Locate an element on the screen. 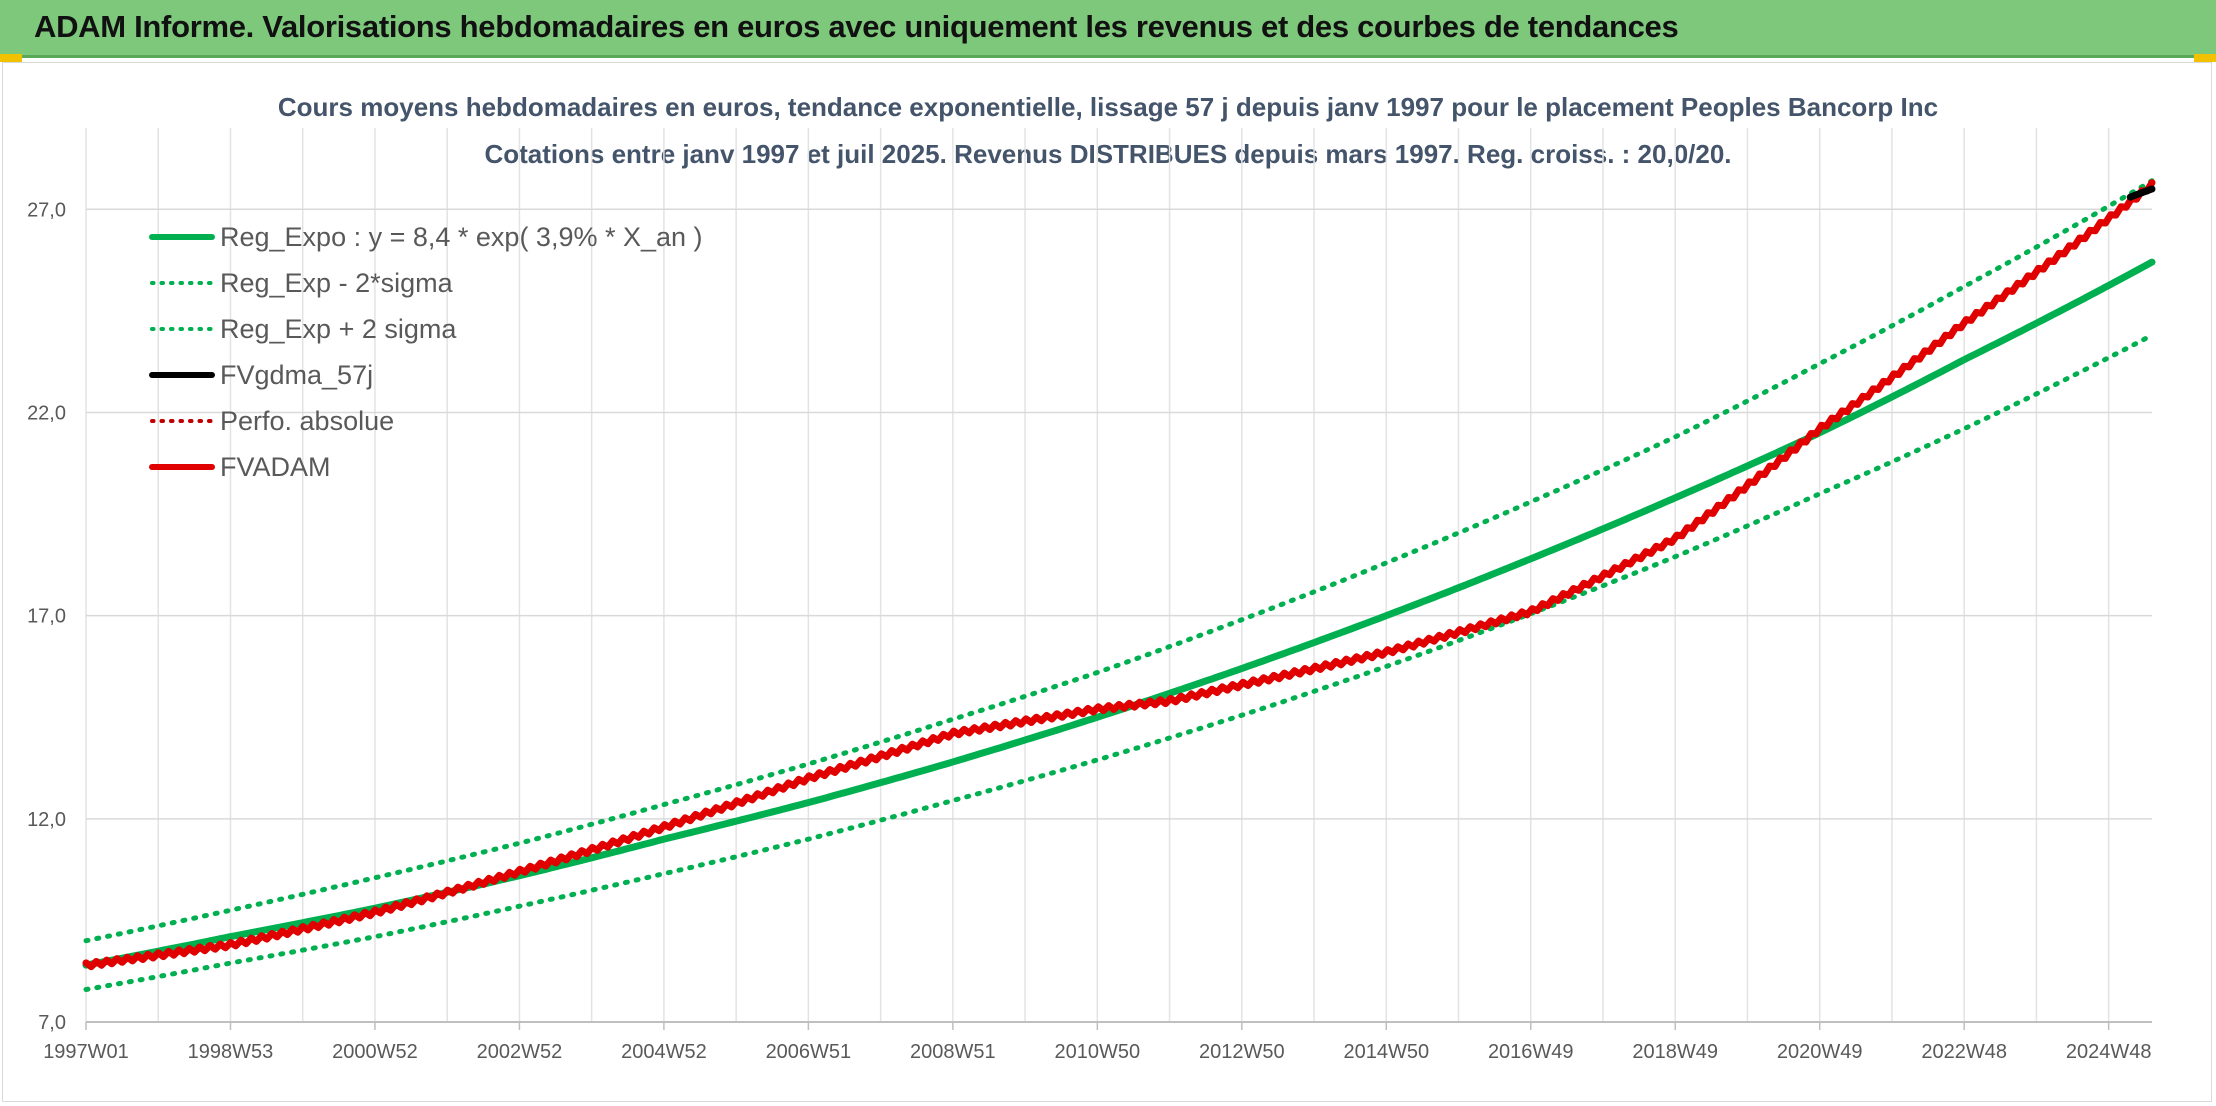  y-tick-label: 27,0 is located at coordinates (46, 210).